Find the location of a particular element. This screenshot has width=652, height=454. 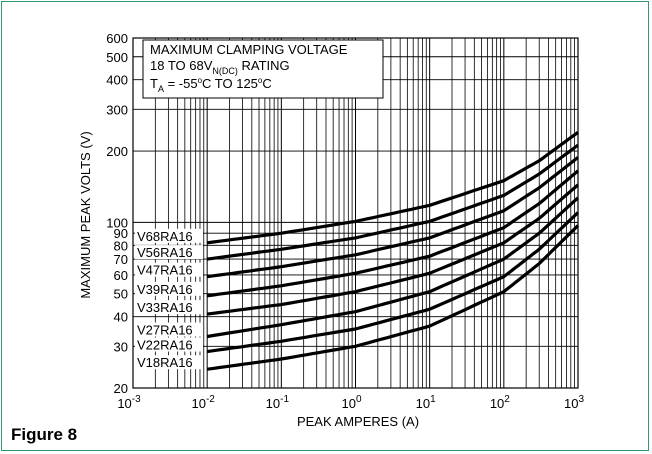

title-box is located at coordinates (263, 69).